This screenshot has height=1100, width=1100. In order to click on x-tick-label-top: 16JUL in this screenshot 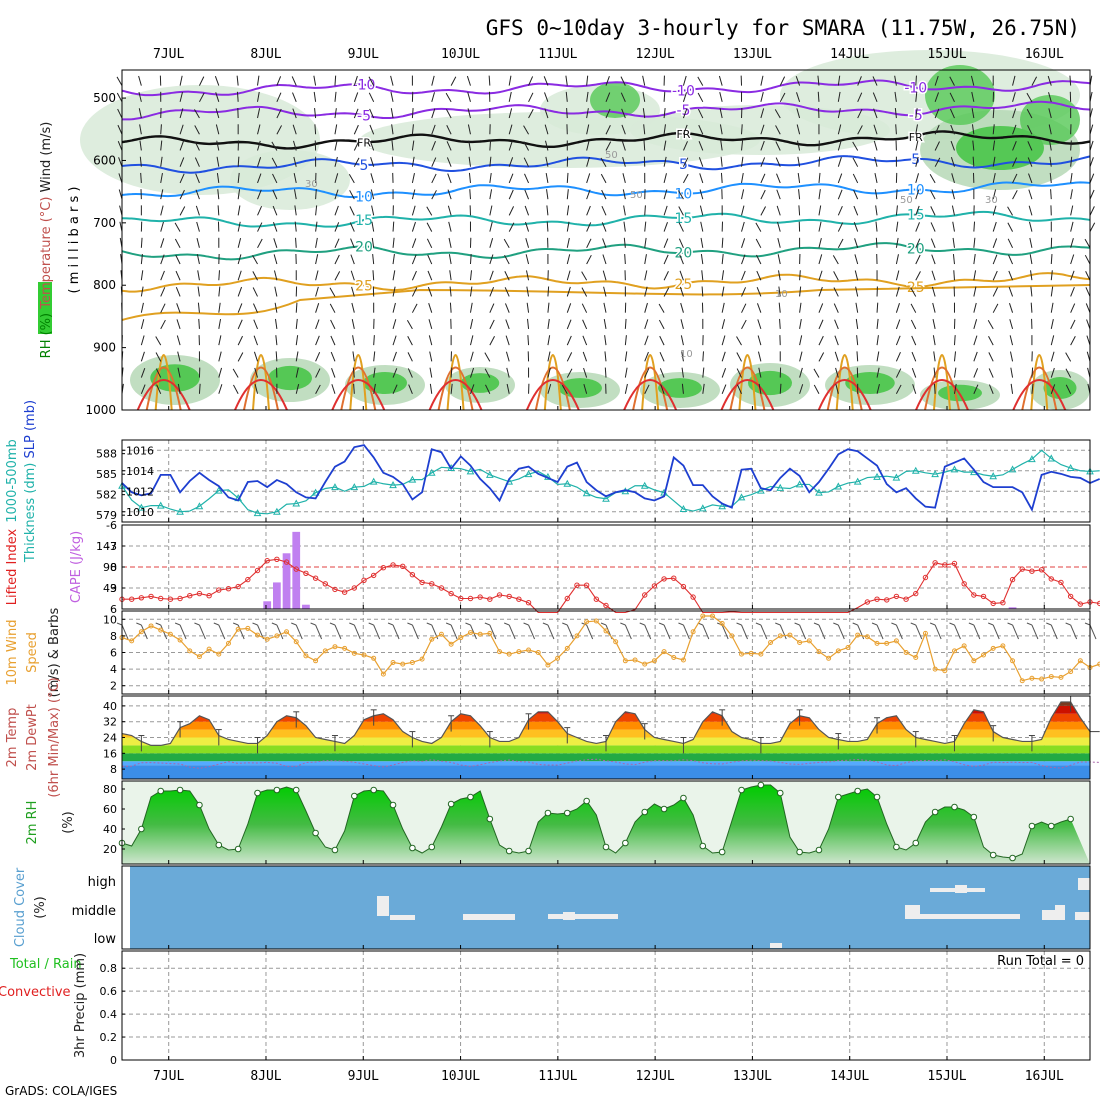, I will do `click(1044, 54)`.